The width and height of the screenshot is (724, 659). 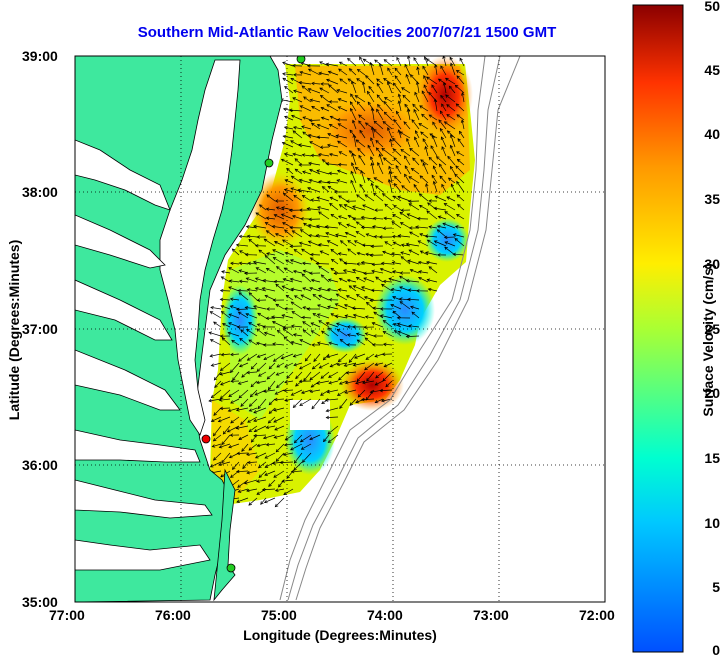 What do you see at coordinates (716, 587) in the screenshot?
I see `colorbar-tick-label: 5` at bounding box center [716, 587].